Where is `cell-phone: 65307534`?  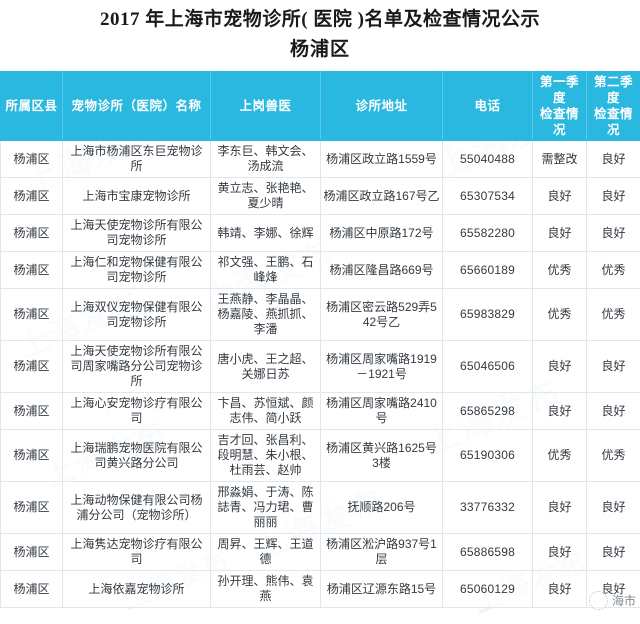
cell-phone: 65307534 is located at coordinates (487, 196).